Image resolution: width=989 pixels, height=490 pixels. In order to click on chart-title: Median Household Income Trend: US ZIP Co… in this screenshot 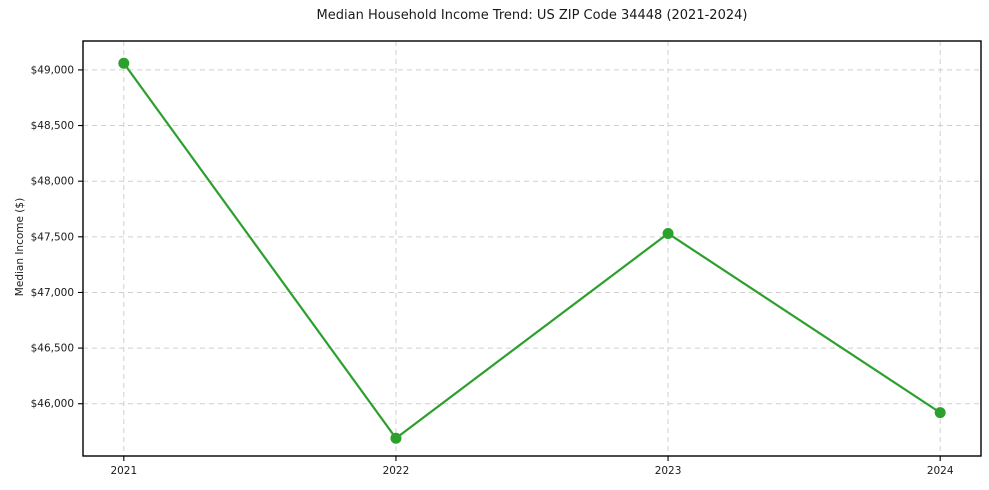, I will do `click(532, 15)`.